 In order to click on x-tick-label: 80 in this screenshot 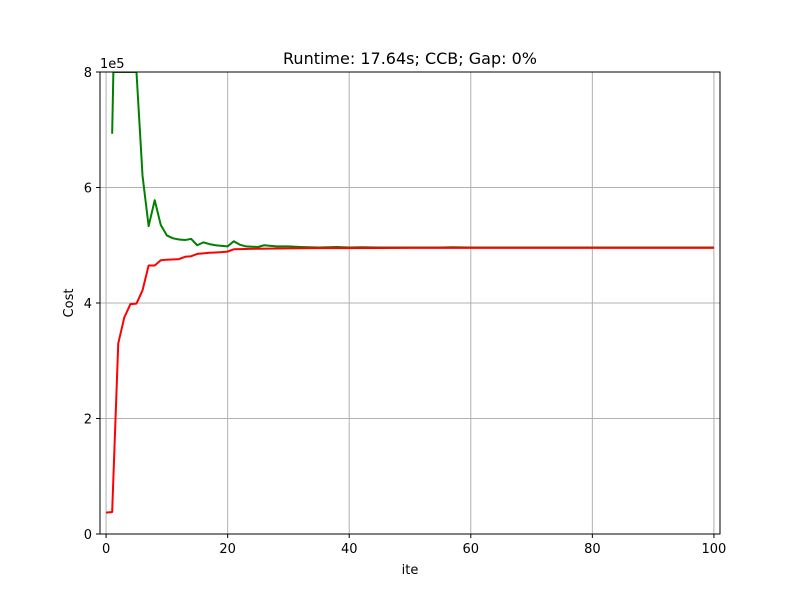, I will do `click(592, 549)`.